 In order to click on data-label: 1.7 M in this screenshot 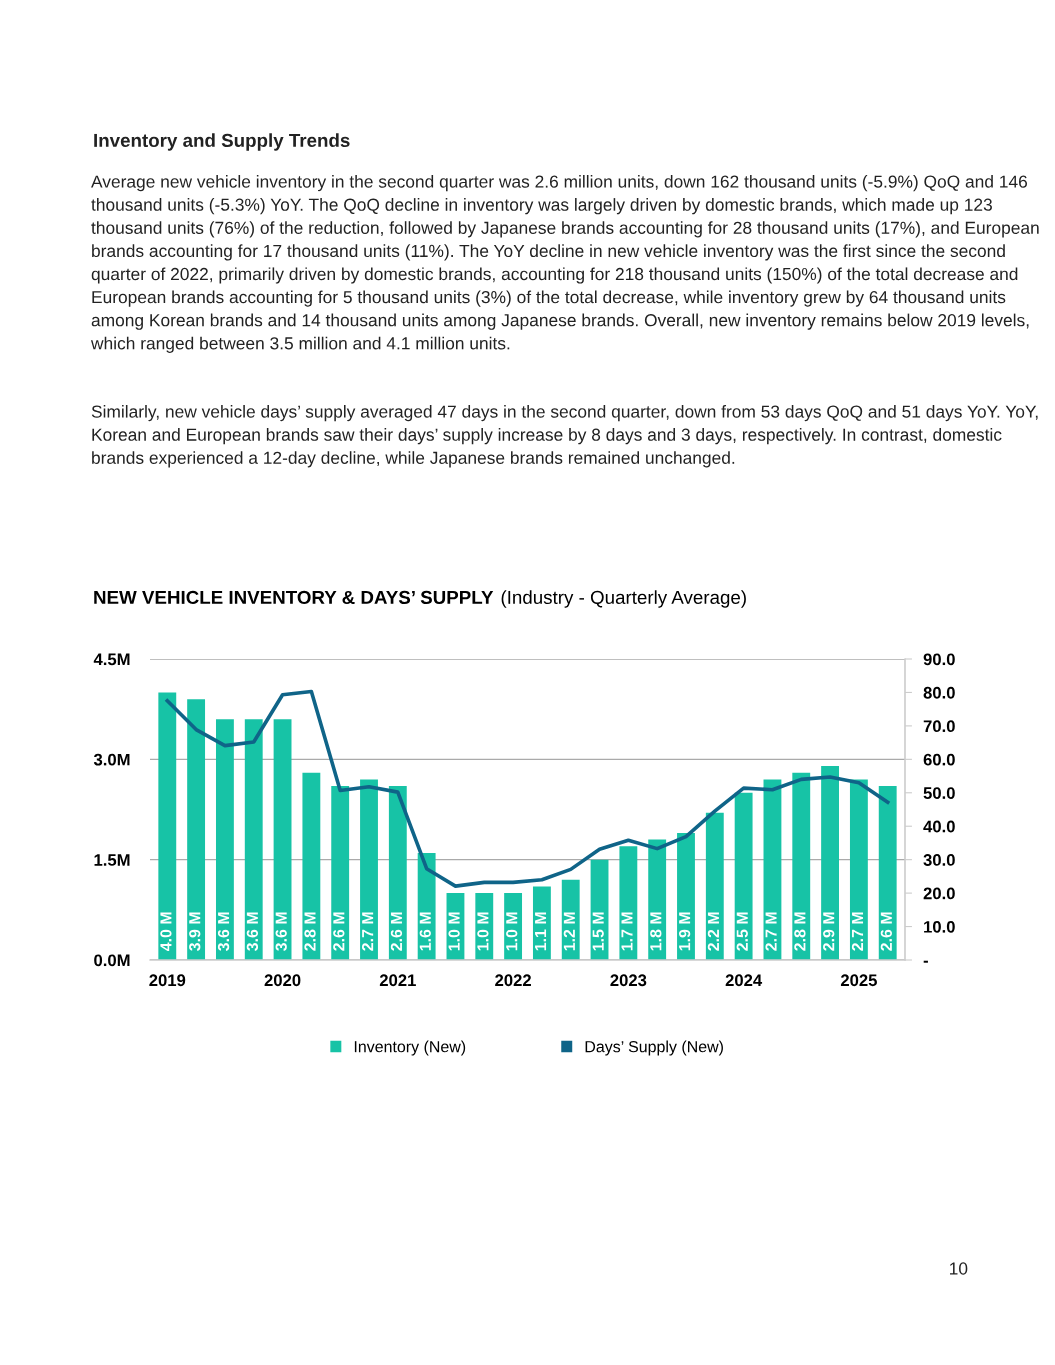, I will do `click(627, 931)`.